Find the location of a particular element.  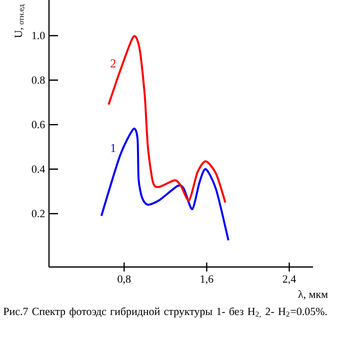

y-tick-label: 1.0 is located at coordinates (38, 36).